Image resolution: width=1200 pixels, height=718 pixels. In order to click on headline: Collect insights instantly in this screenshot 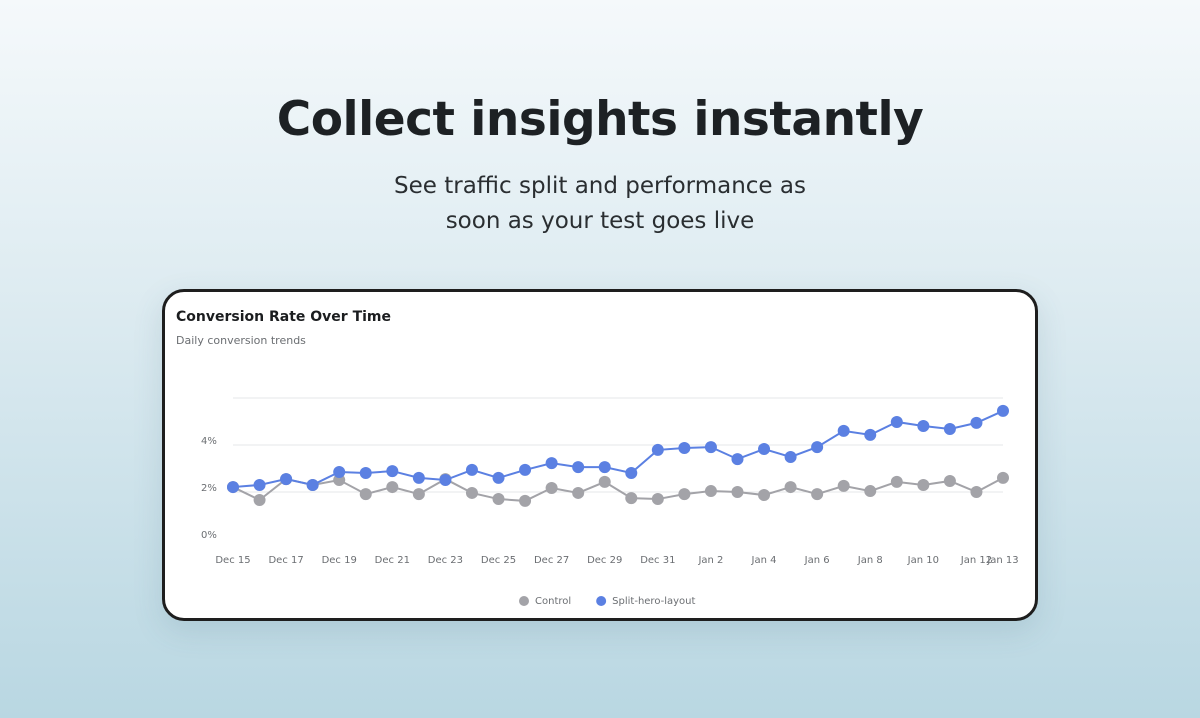, I will do `click(600, 119)`.